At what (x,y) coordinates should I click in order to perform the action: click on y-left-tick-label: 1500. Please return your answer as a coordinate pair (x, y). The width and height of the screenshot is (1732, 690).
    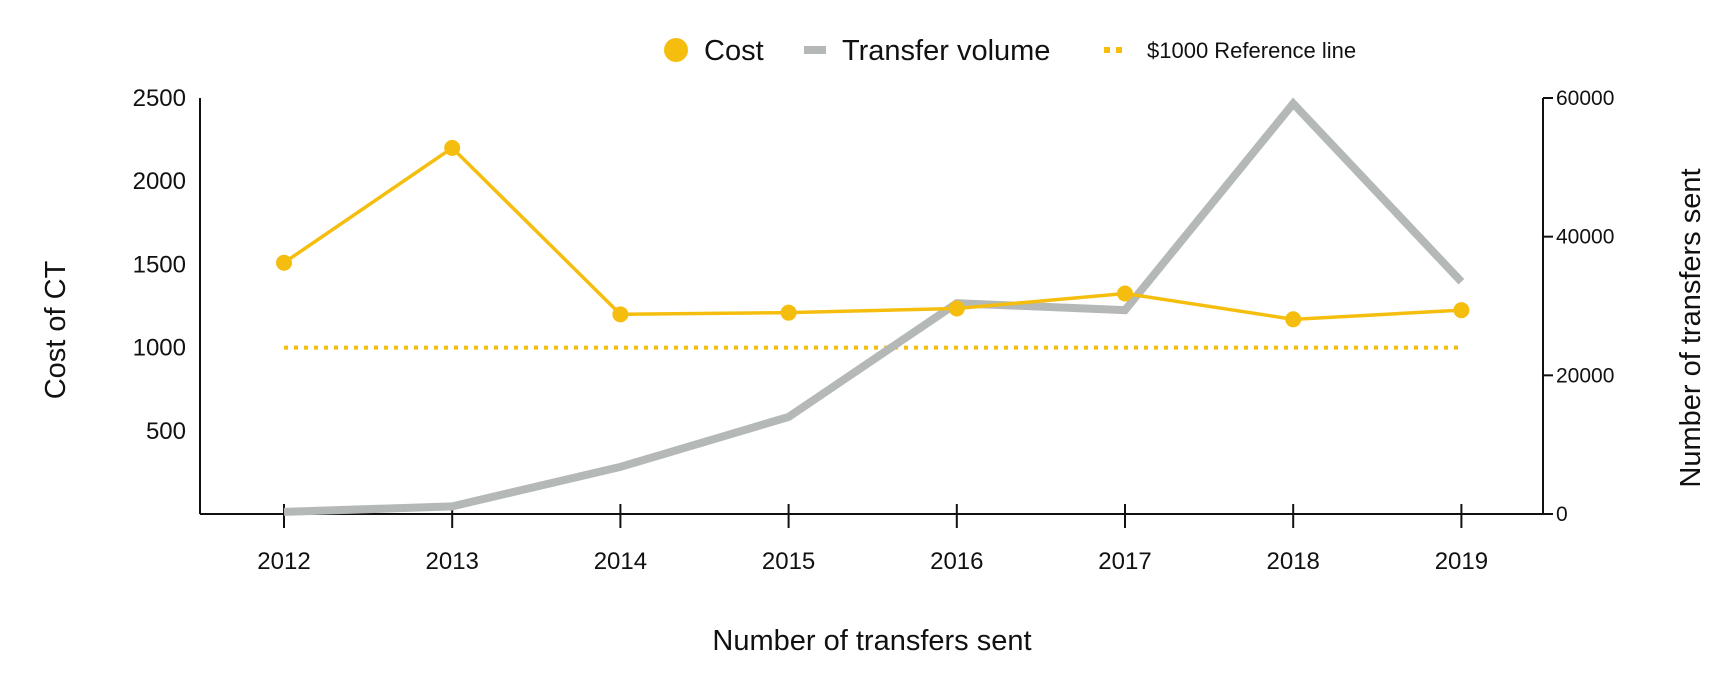
    Looking at the image, I should click on (159, 264).